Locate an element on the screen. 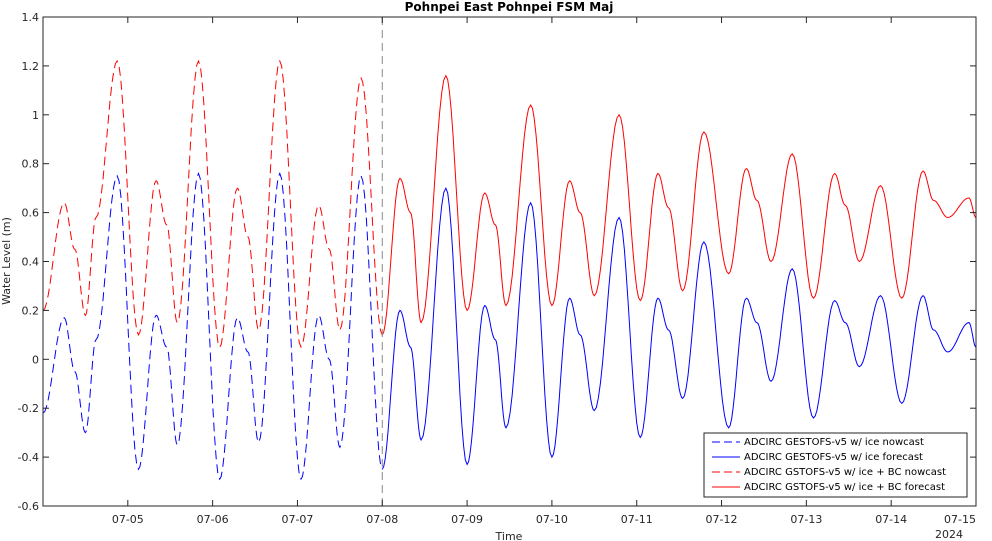 The width and height of the screenshot is (992, 541). x-tick-label: 07-14 is located at coordinates (891, 519).